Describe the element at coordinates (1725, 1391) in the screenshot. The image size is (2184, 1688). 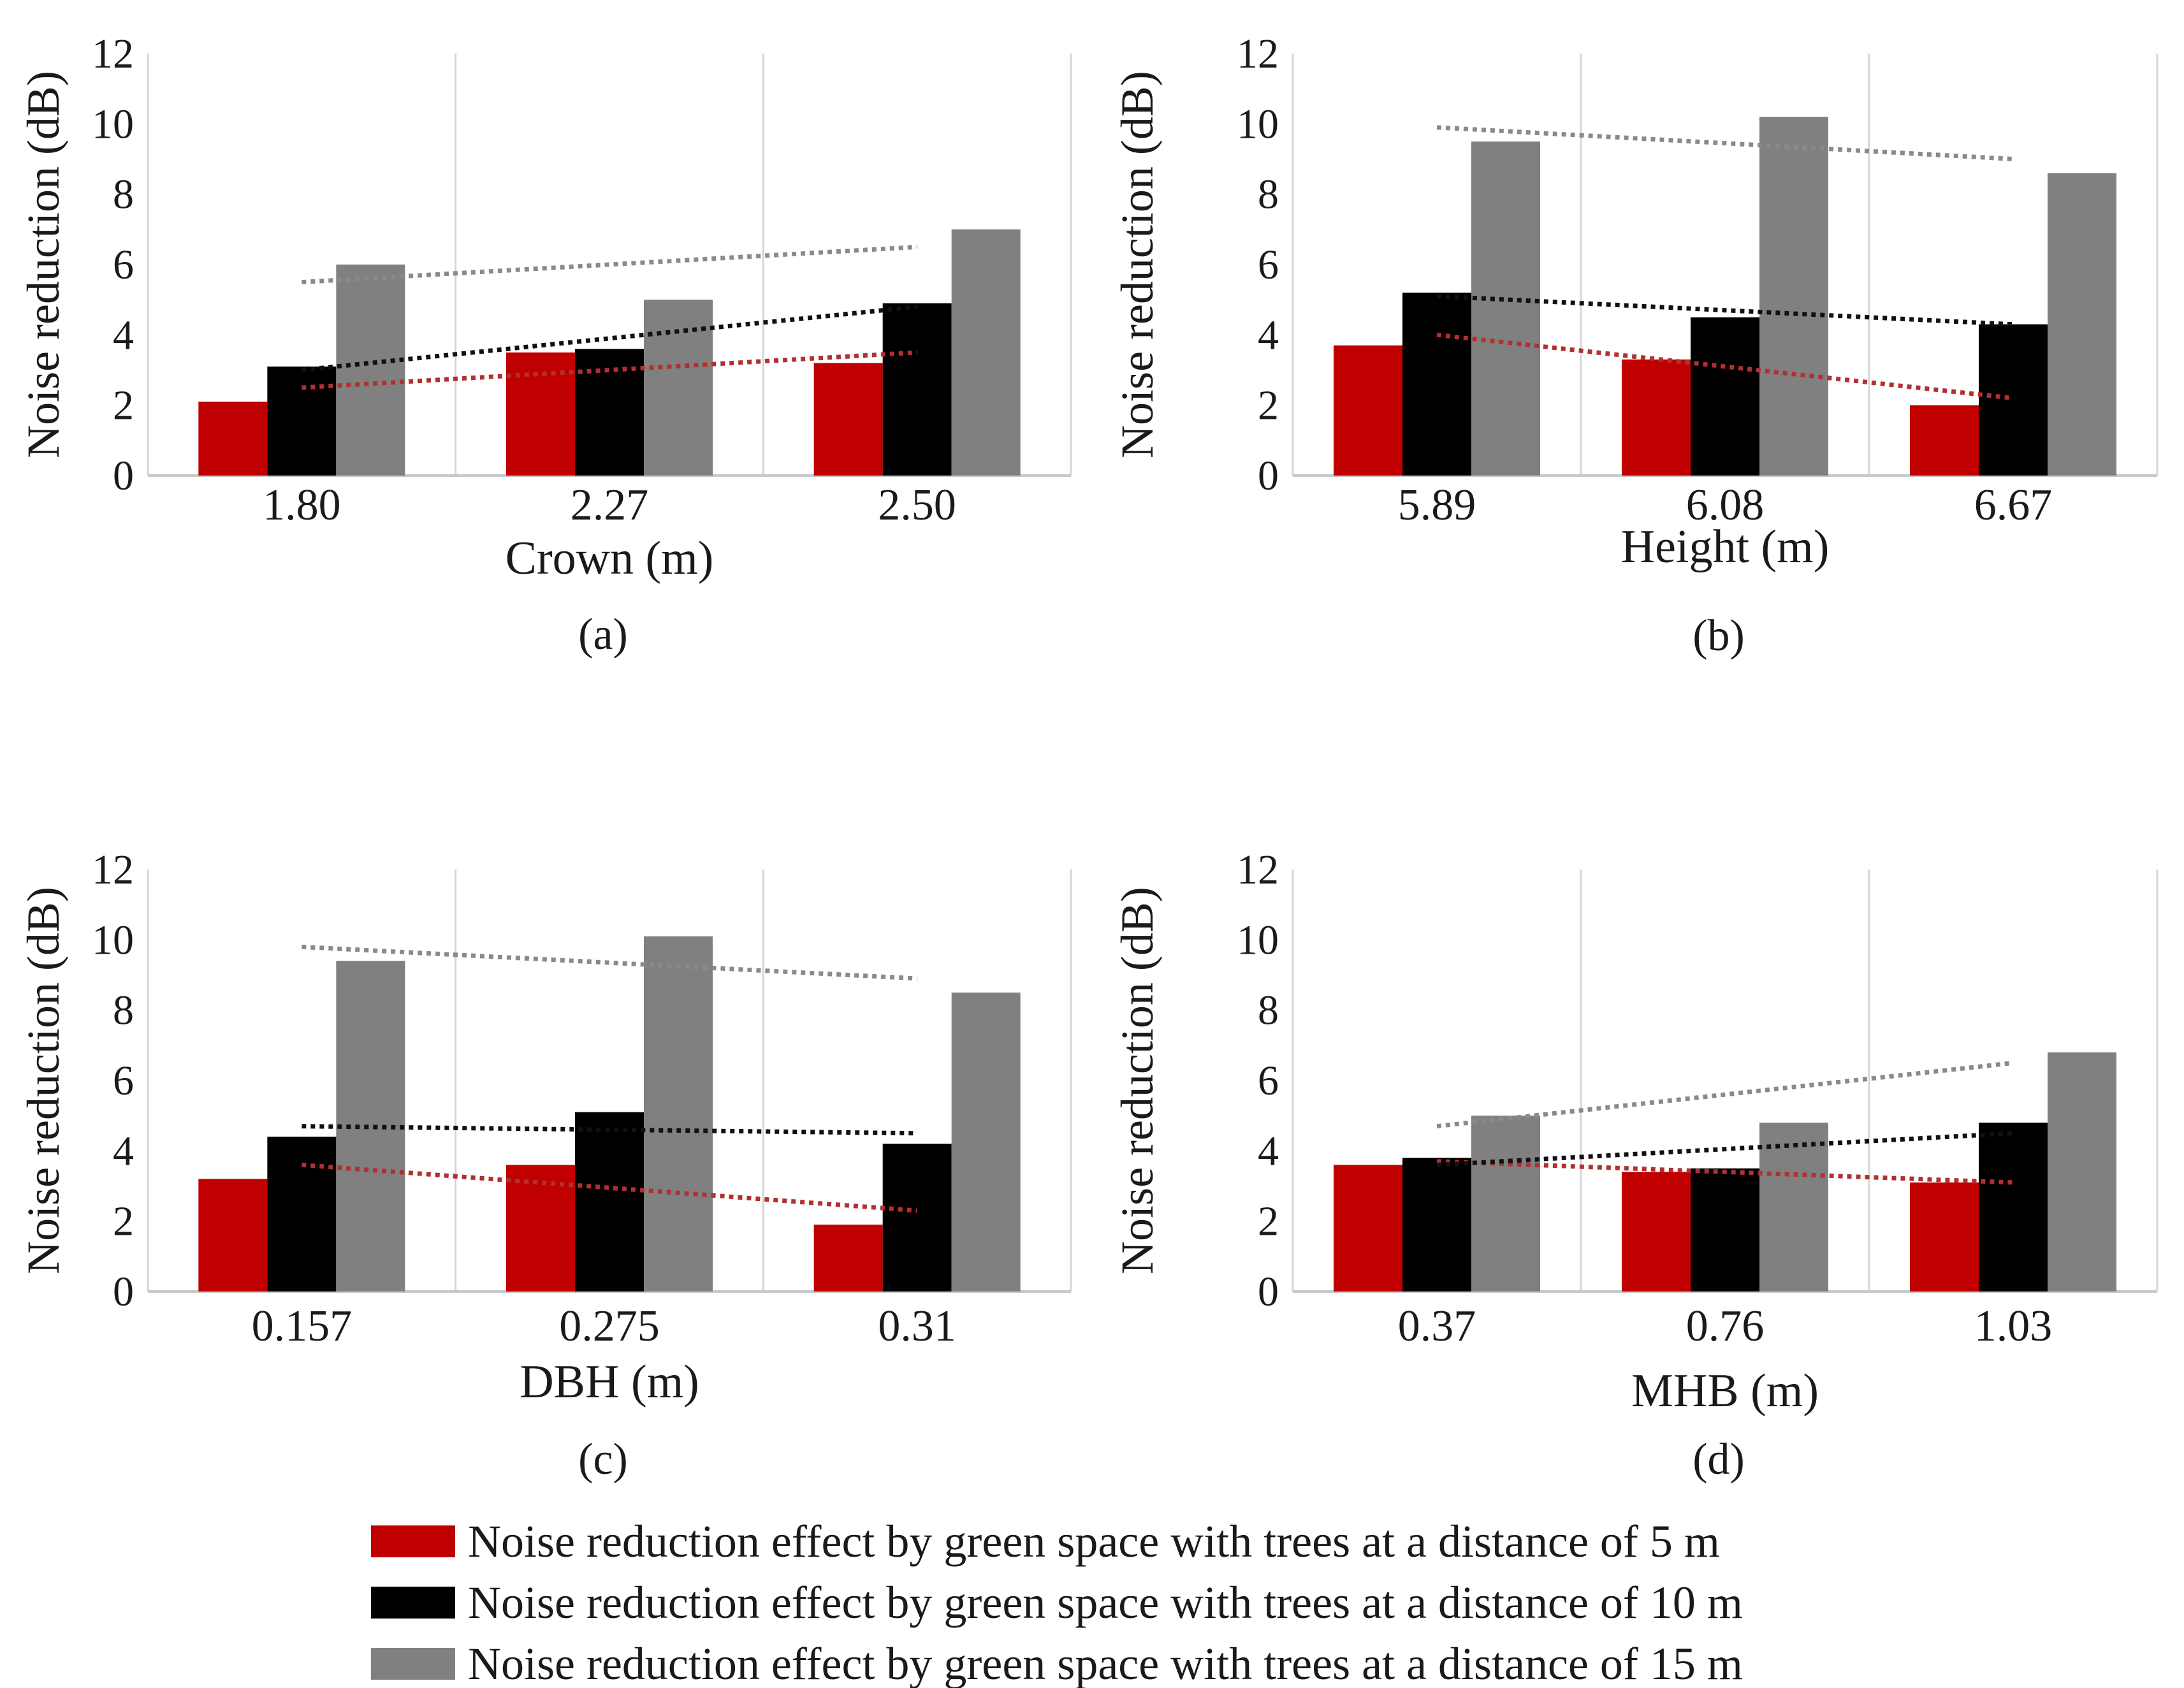
I see `x-axis-title: MHB (m)` at that location.